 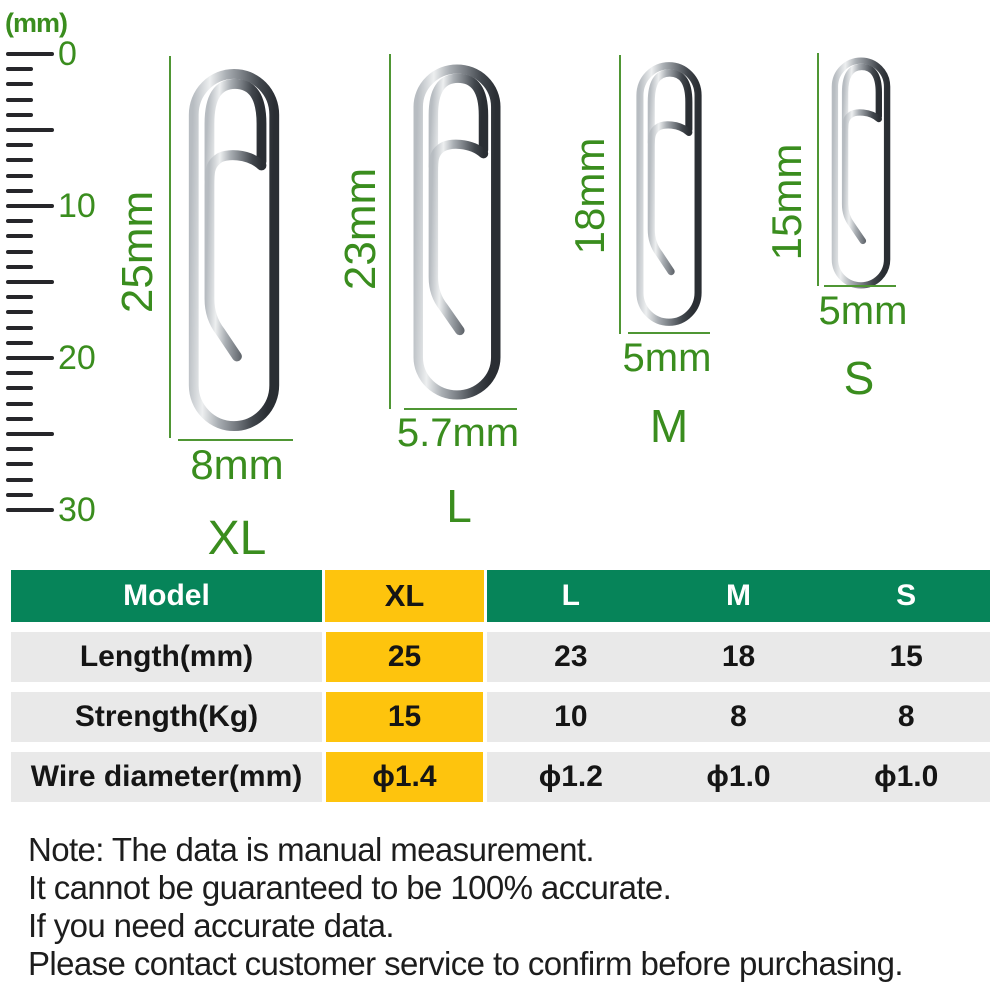 I want to click on height-dim-line-l, so click(x=390, y=231).